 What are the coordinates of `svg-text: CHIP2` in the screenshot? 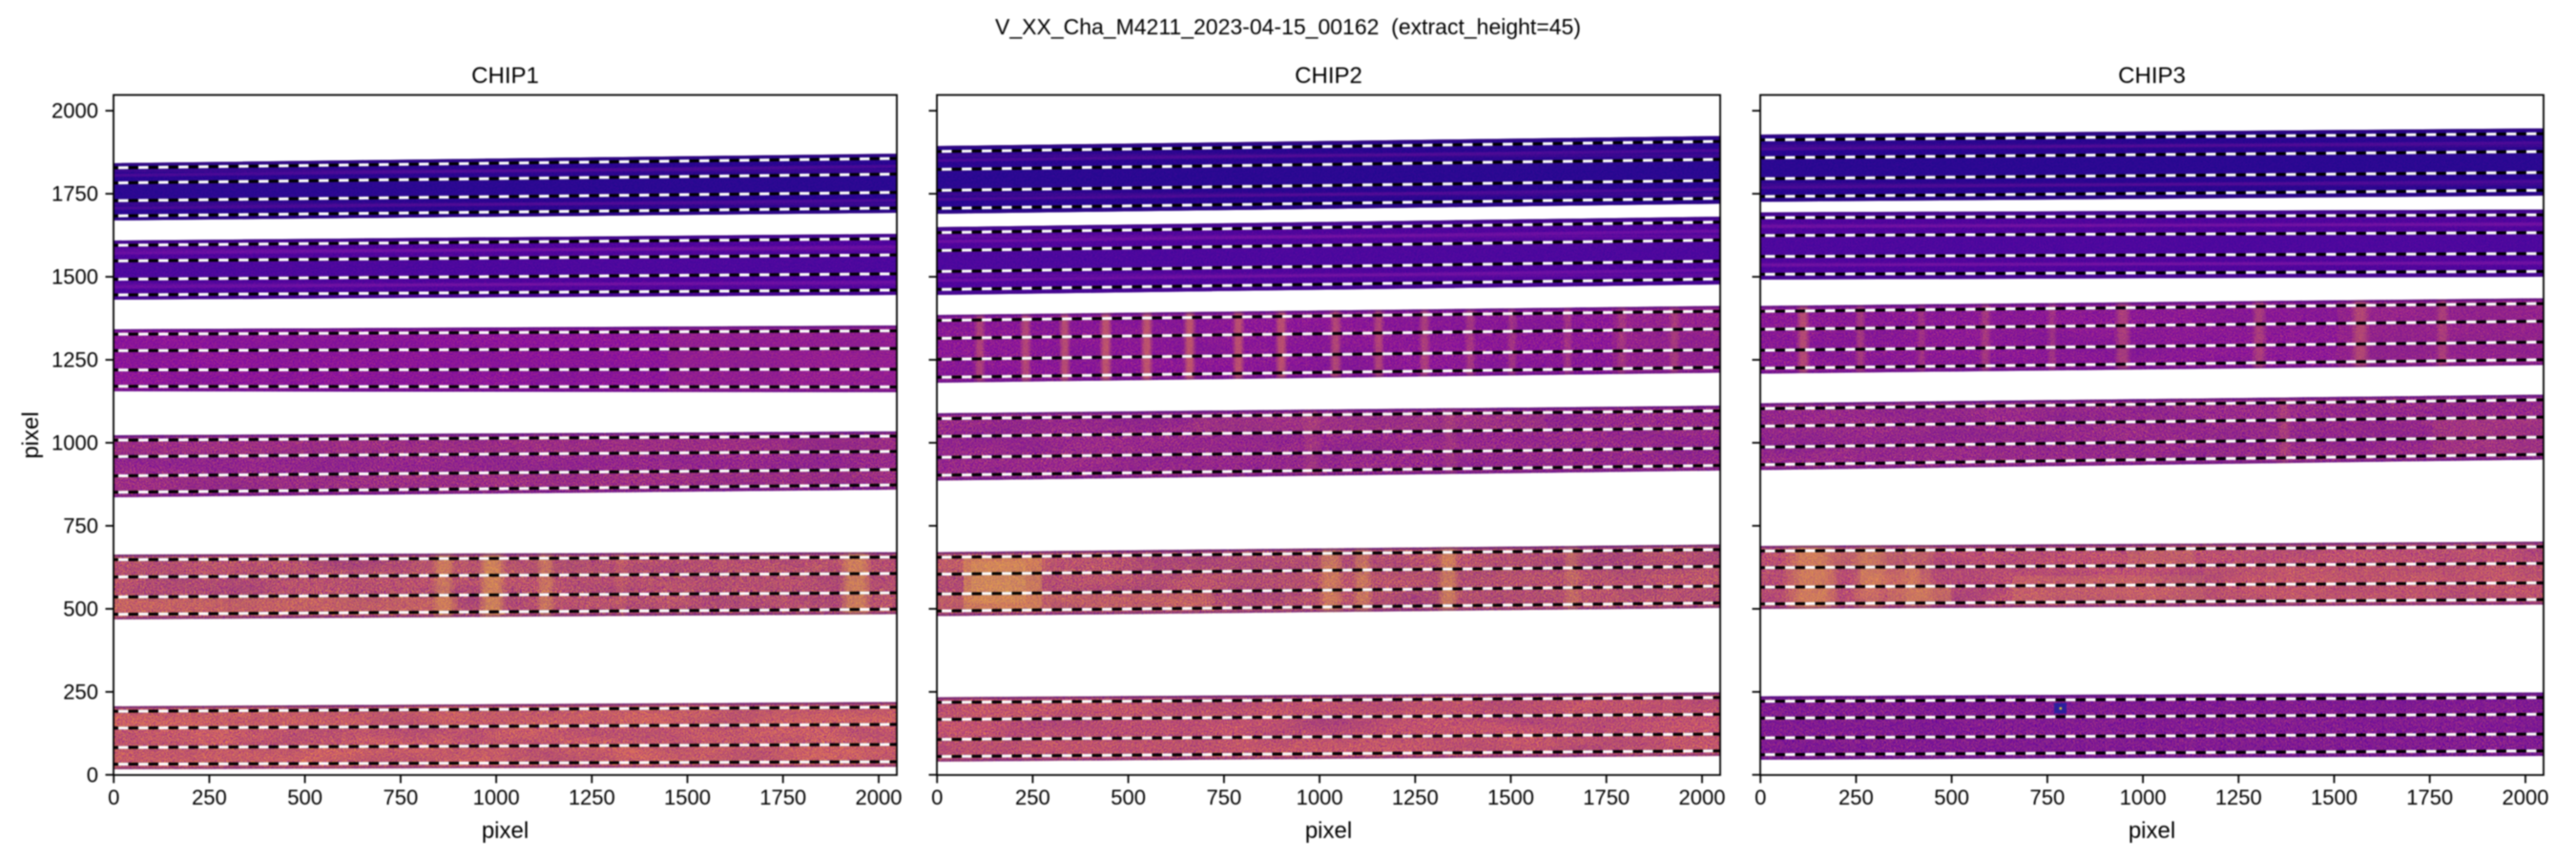 It's located at (1328, 76).